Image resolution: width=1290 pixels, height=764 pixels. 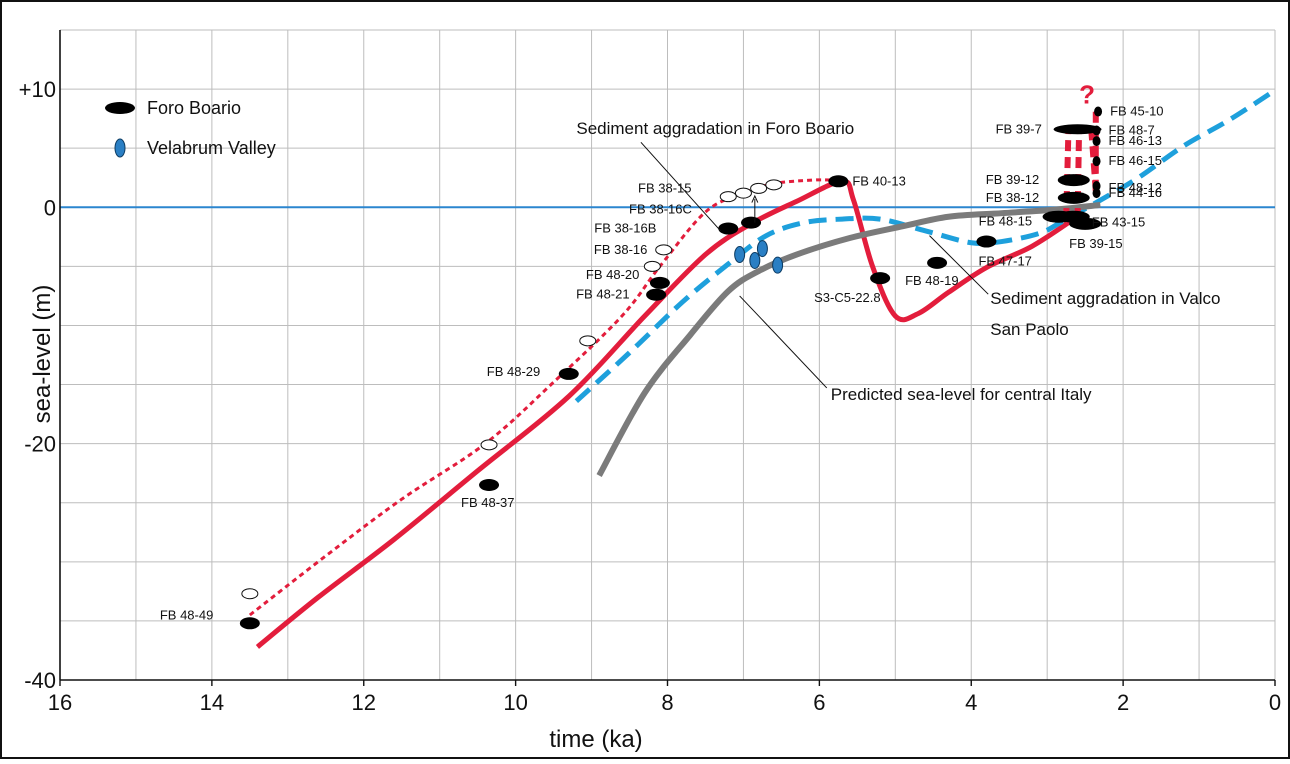 I want to click on sample-label: FB 38-16C, so click(x=660, y=209).